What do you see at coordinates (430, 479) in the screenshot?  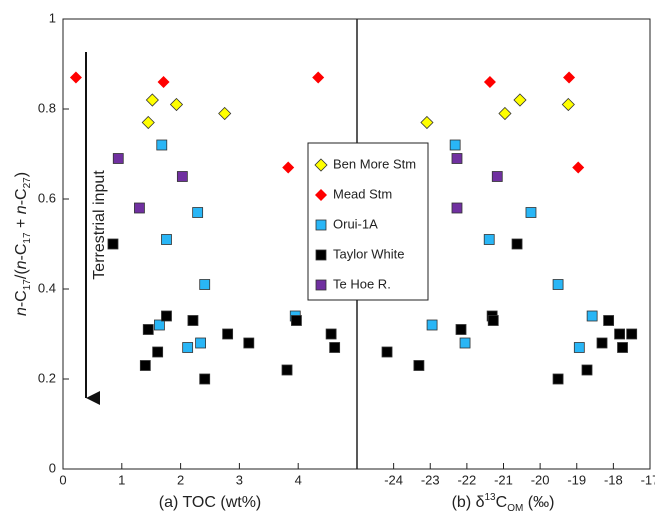 I see `x-tick-label: -23` at bounding box center [430, 479].